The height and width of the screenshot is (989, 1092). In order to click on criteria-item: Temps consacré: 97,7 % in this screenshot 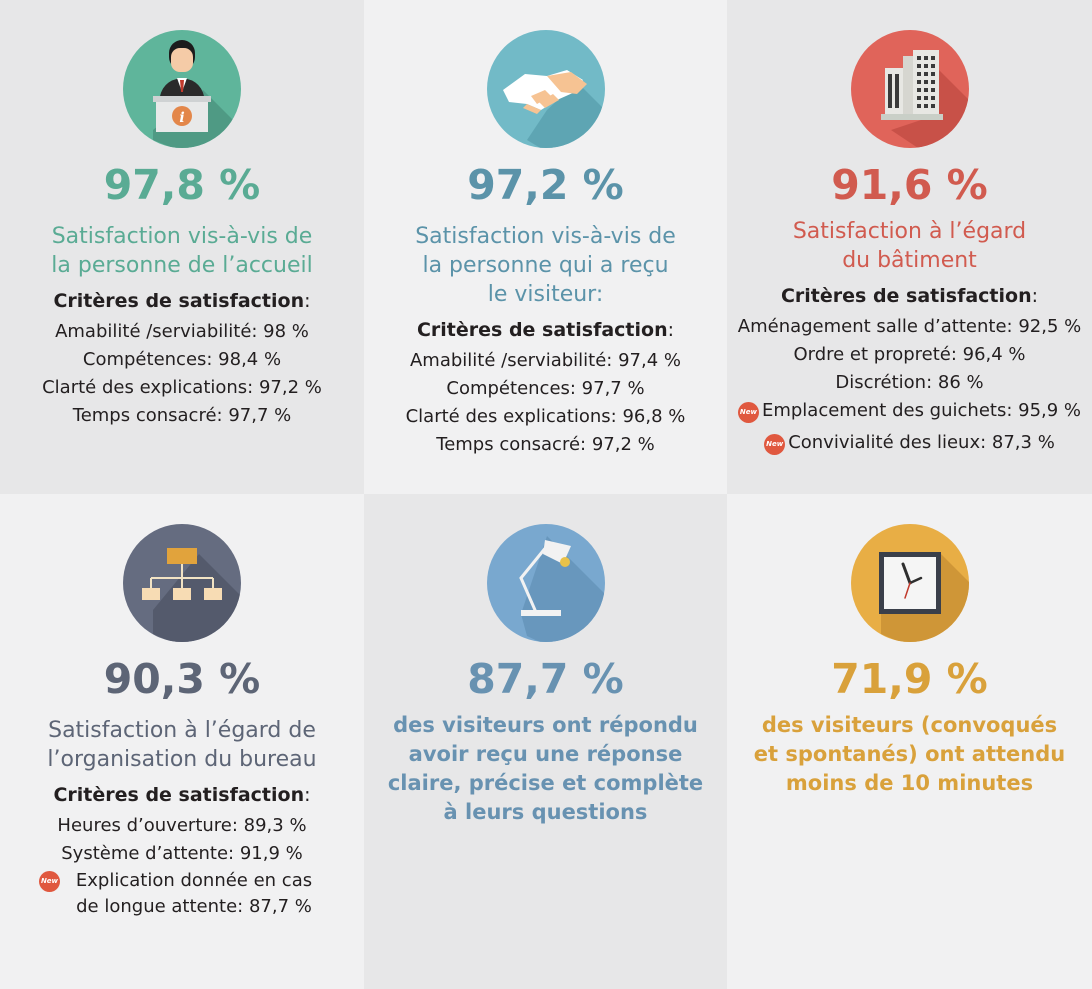, I will do `click(182, 415)`.